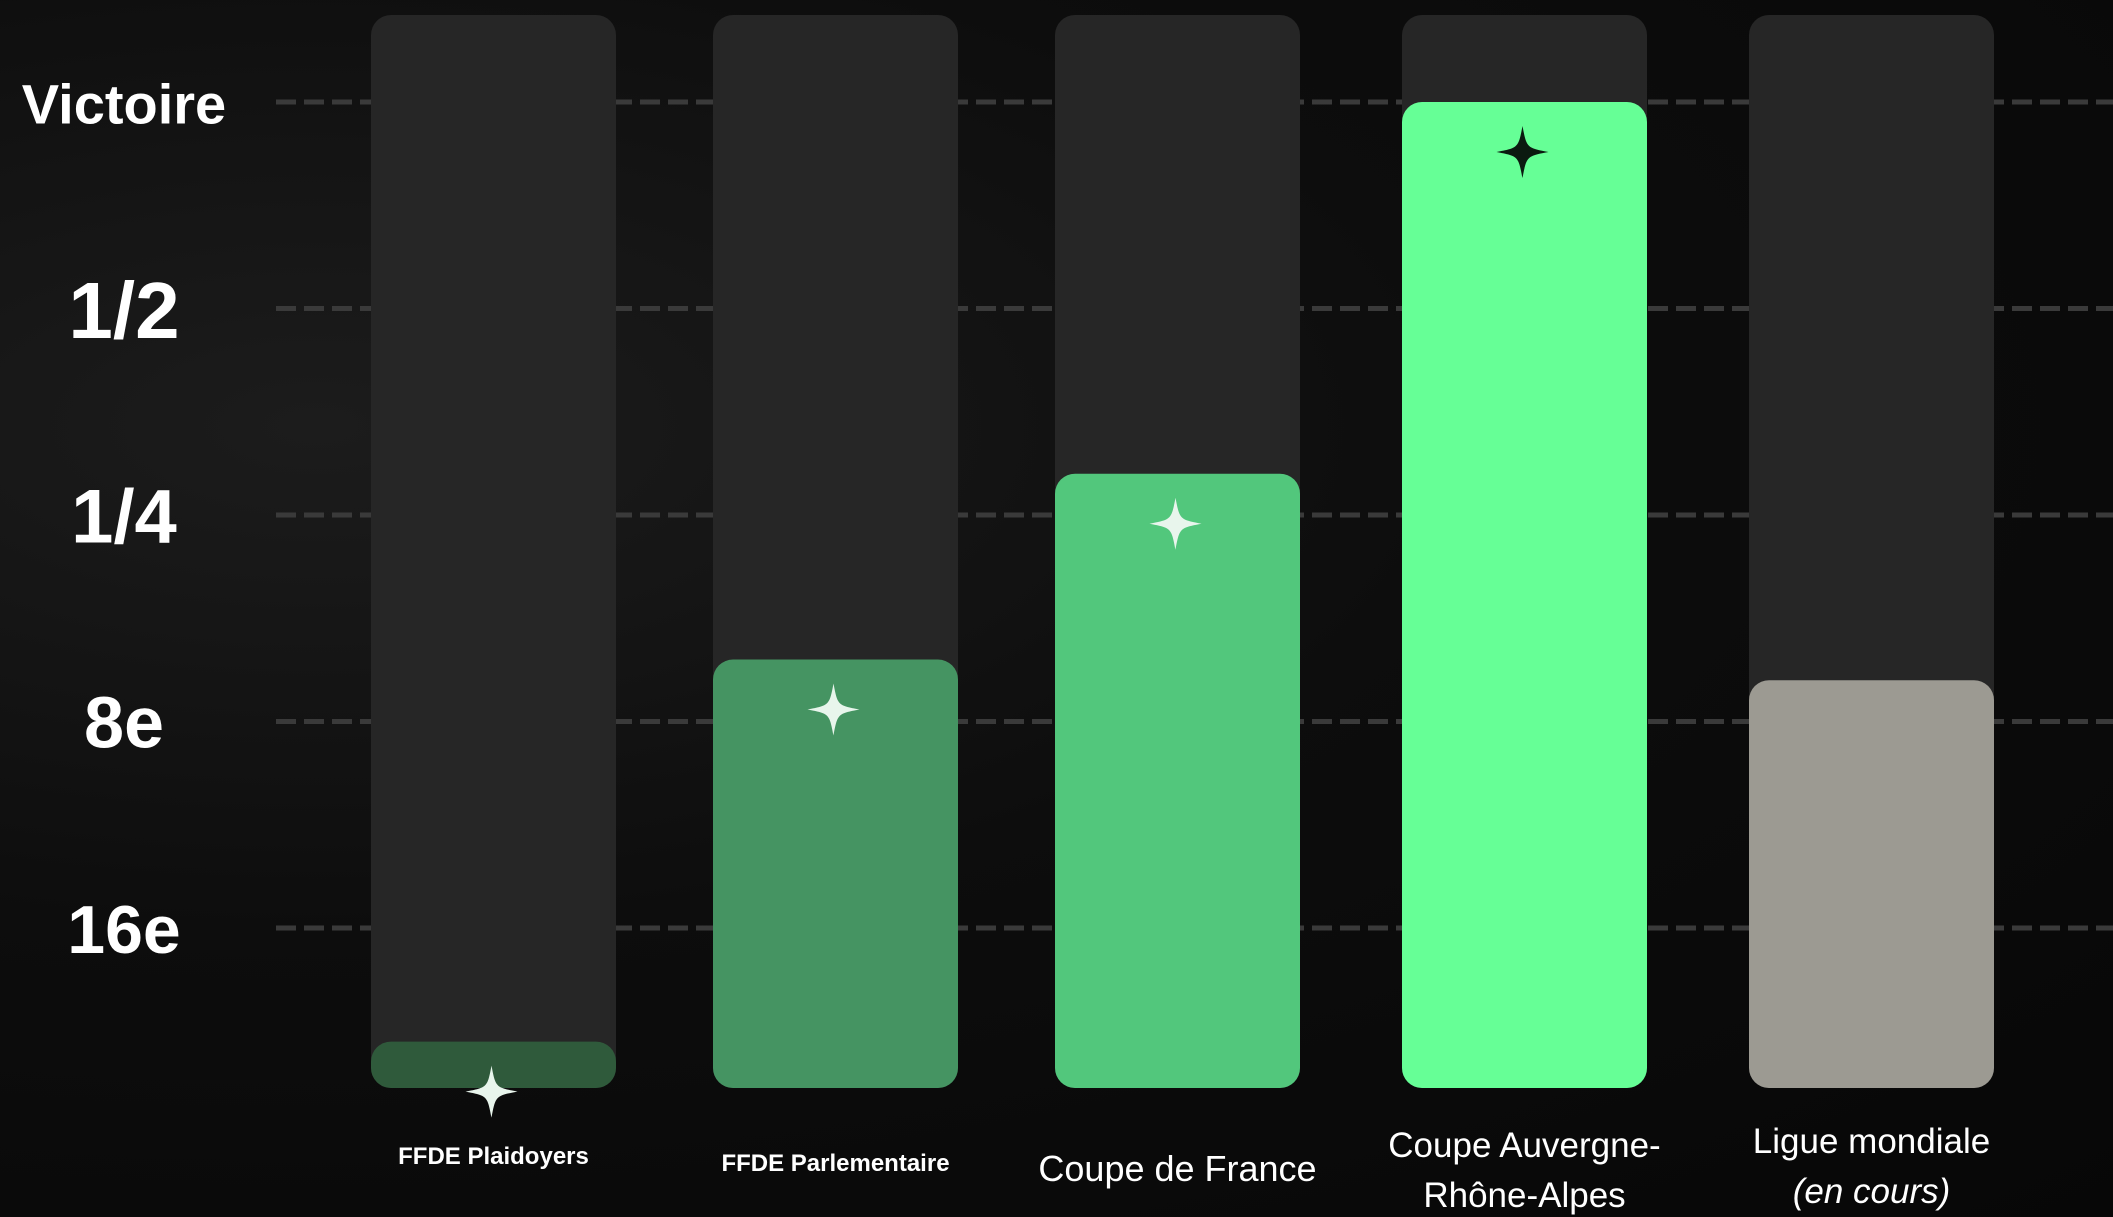  Describe the element at coordinates (1524, 1195) in the screenshot. I see `category-label: Rhône-Alpes` at that location.